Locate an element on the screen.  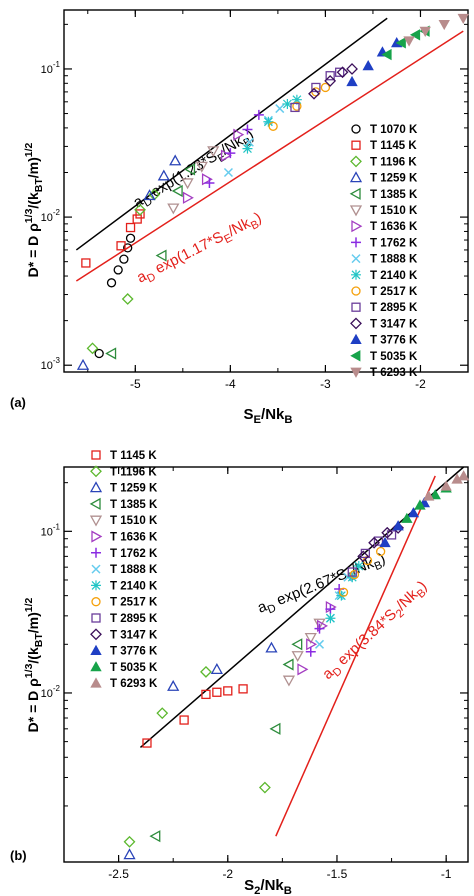
x-axis-label: S2/NkB is located at coordinates (268, 886).